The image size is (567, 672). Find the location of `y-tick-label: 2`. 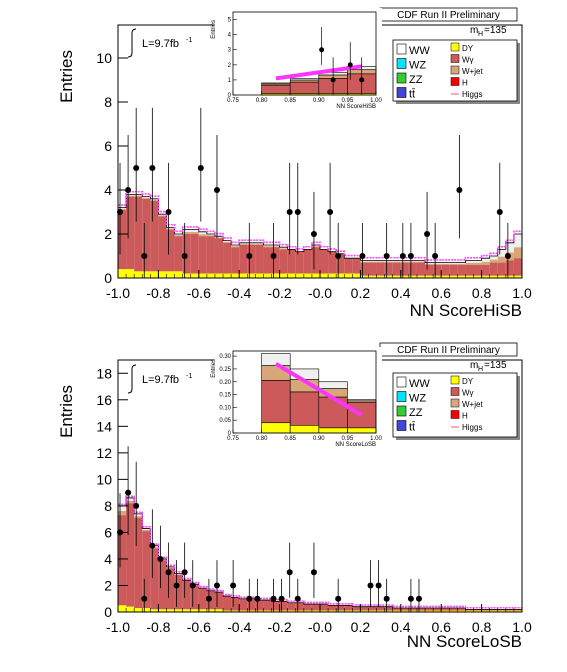

y-tick-label: 2 is located at coordinates (108, 234).